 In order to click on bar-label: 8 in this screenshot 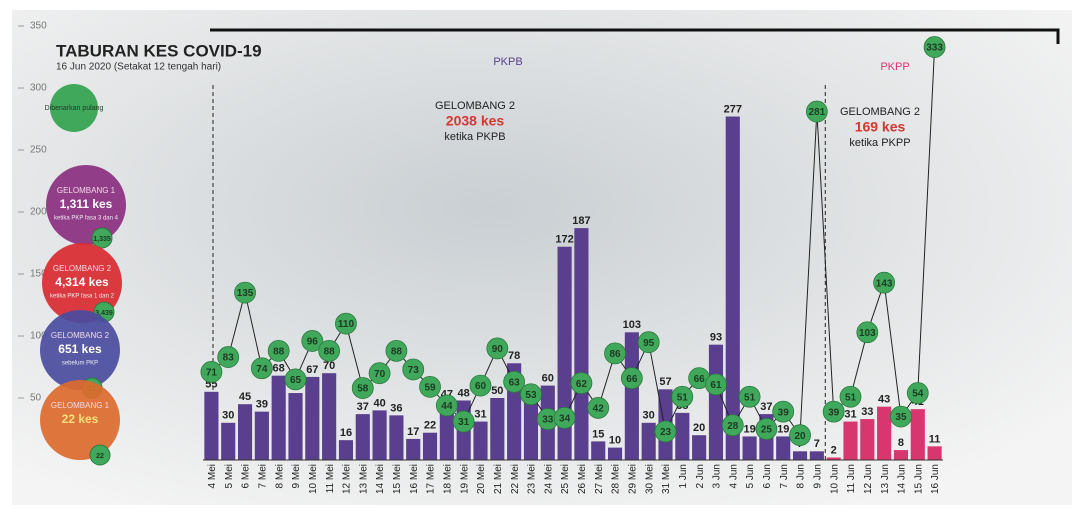, I will do `click(901, 443)`.